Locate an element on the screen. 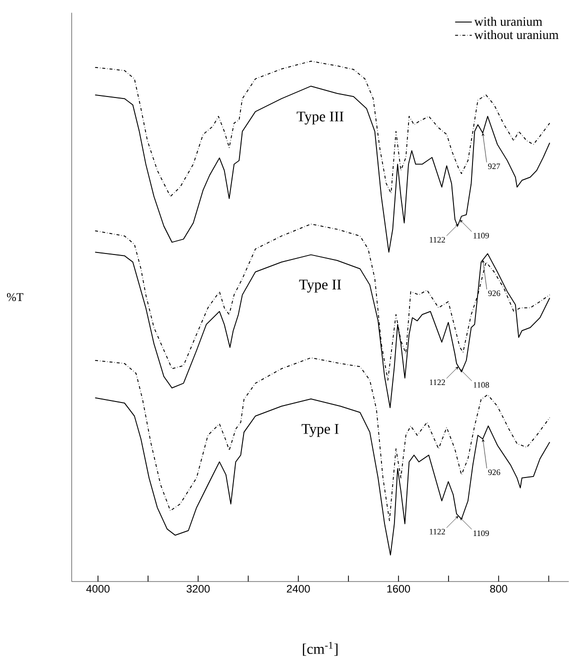 This screenshot has height=659, width=569. legend-label: with uranium is located at coordinates (508, 21).